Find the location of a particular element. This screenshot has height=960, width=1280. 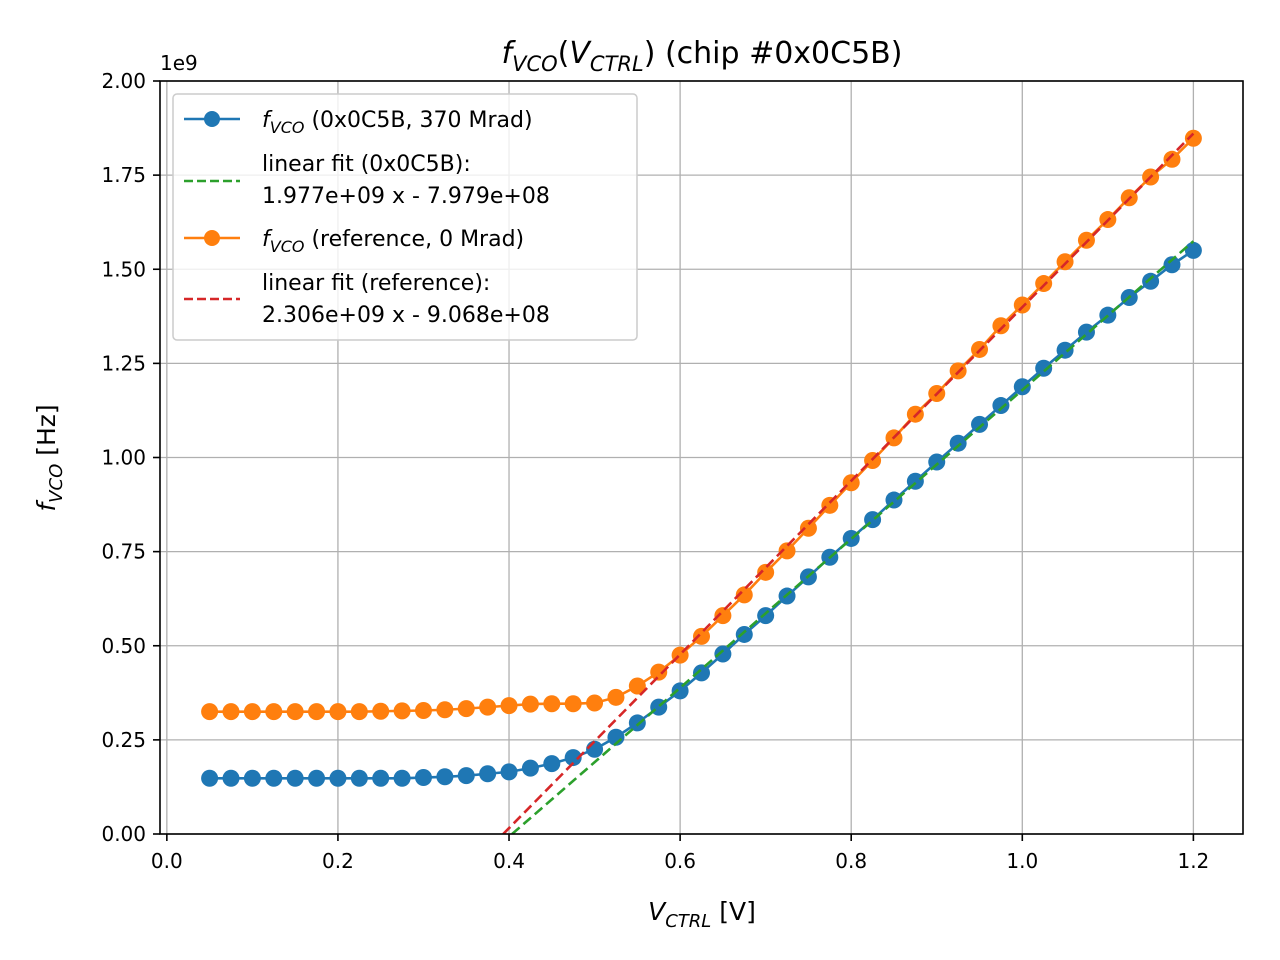

legend-box is located at coordinates (405, 217).